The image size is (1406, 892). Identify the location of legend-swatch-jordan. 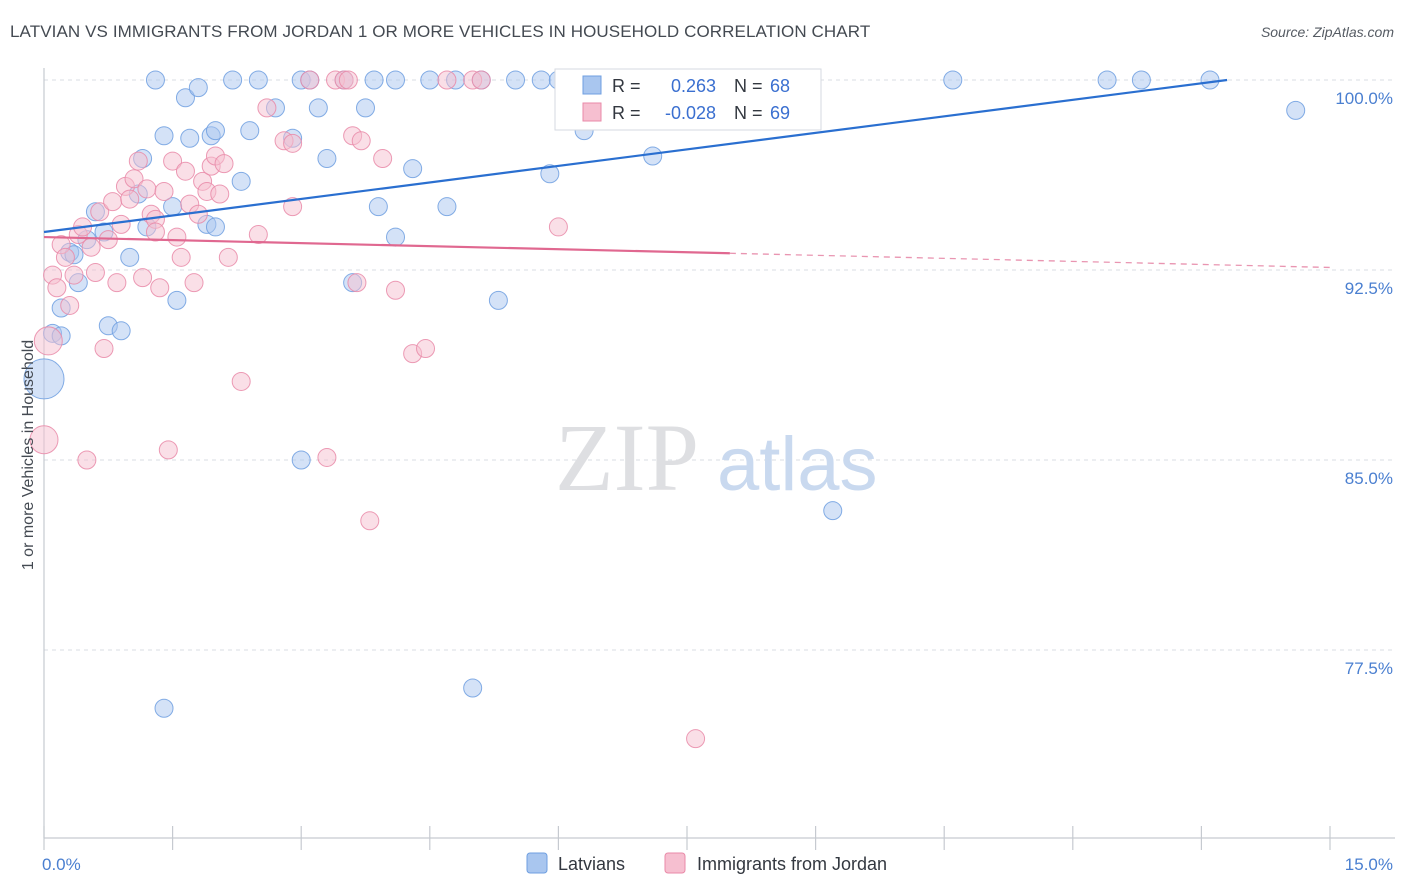
(592, 112).